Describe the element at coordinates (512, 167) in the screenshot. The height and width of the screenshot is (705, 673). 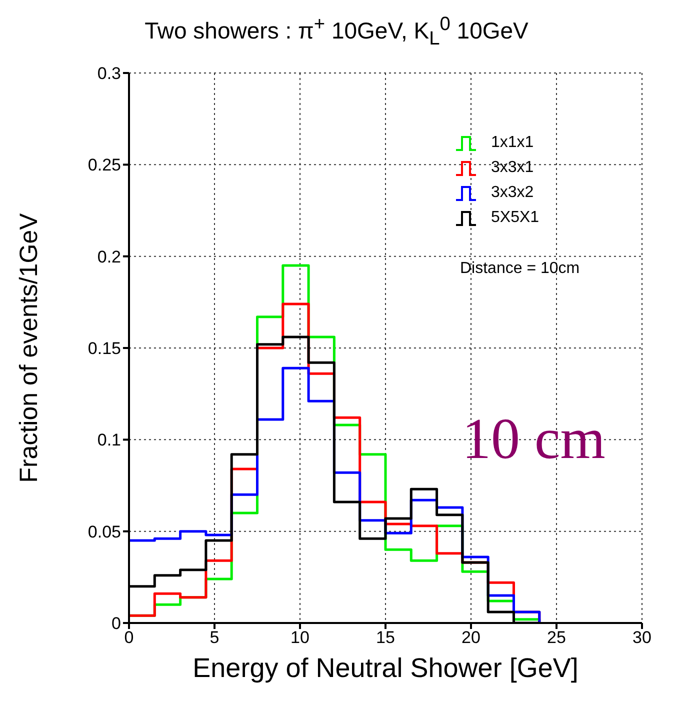
I see `legend-label: 3x3x1` at that location.